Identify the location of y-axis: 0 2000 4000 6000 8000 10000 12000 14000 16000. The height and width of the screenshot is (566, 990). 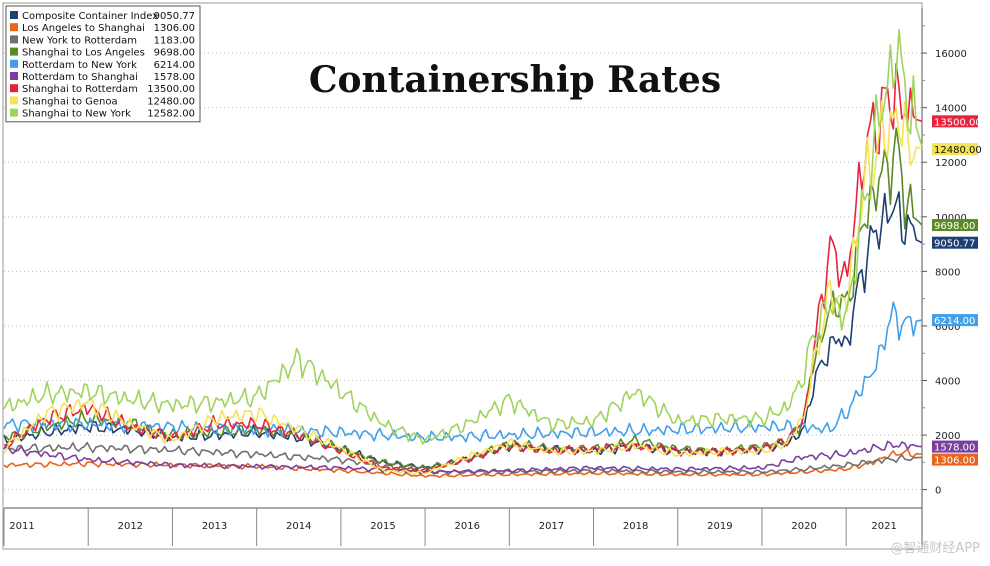
(944, 261).